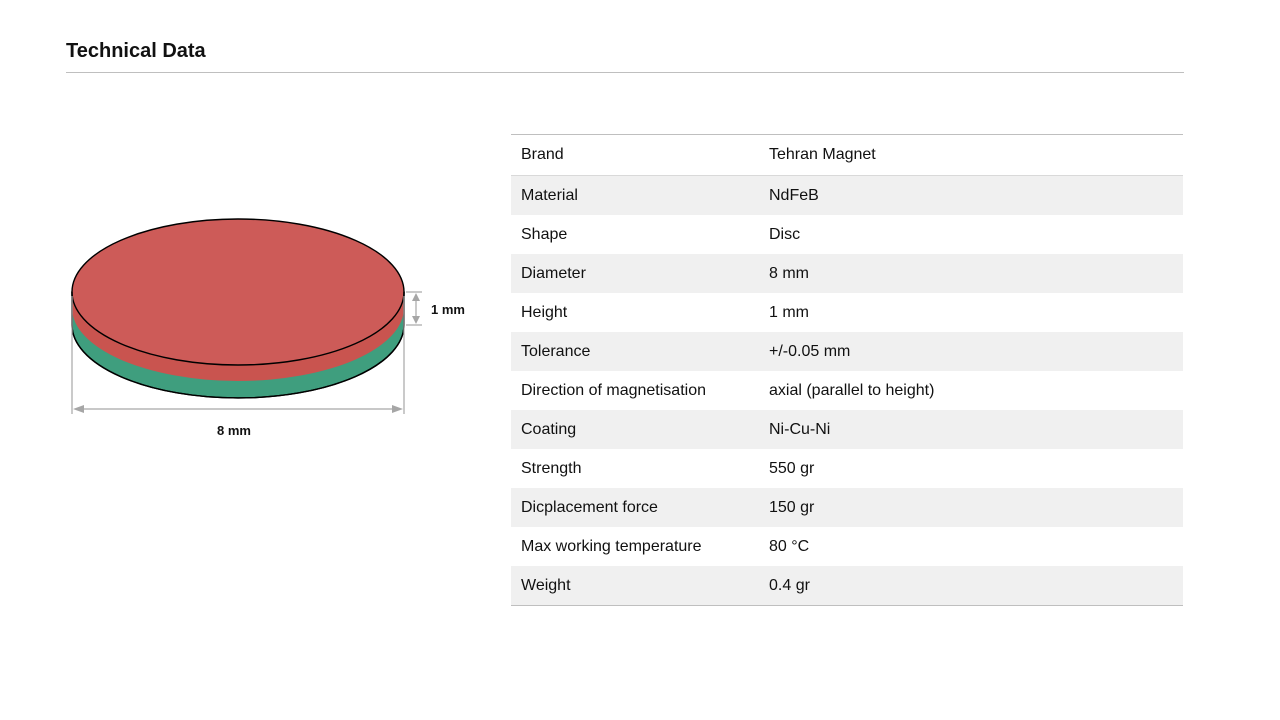 The height and width of the screenshot is (720, 1280). I want to click on spec-label: Direction of magnetisation, so click(613, 390).